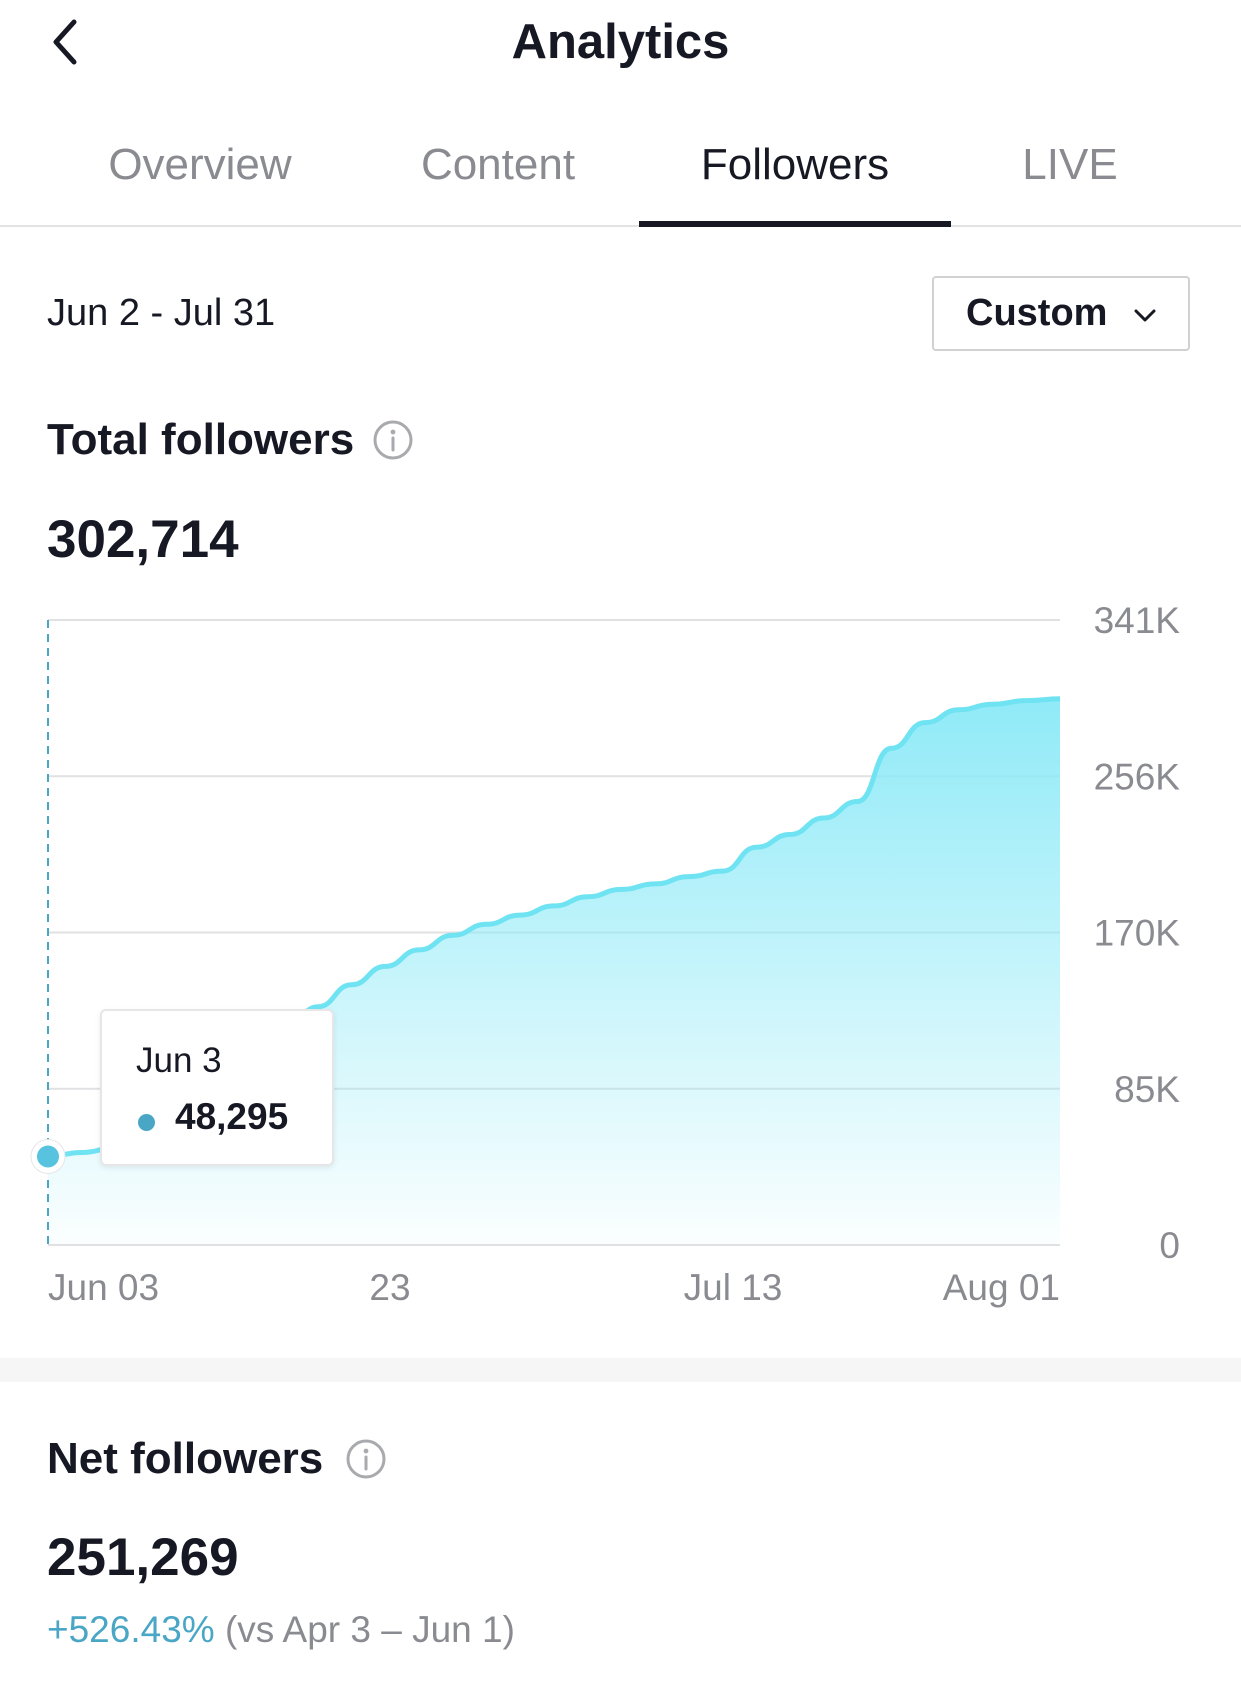  What do you see at coordinates (620, 1370) in the screenshot?
I see `section-separator` at bounding box center [620, 1370].